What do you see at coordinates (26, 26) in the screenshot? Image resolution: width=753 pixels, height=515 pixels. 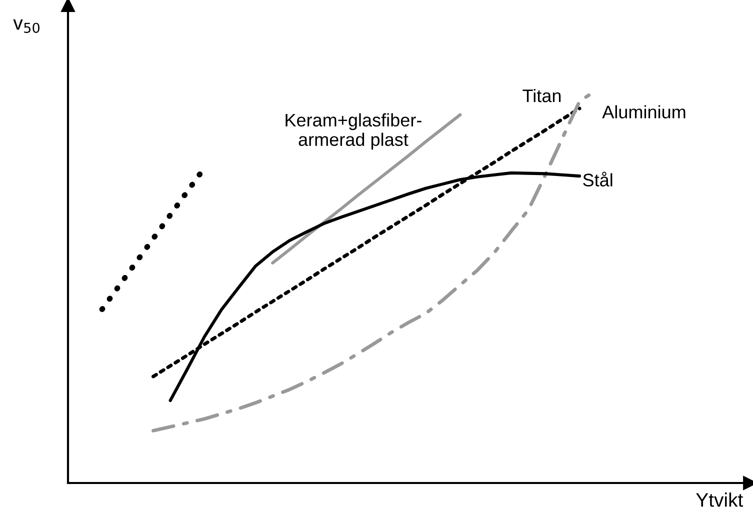 I see `y-axis-title: v$_{50}$` at bounding box center [26, 26].